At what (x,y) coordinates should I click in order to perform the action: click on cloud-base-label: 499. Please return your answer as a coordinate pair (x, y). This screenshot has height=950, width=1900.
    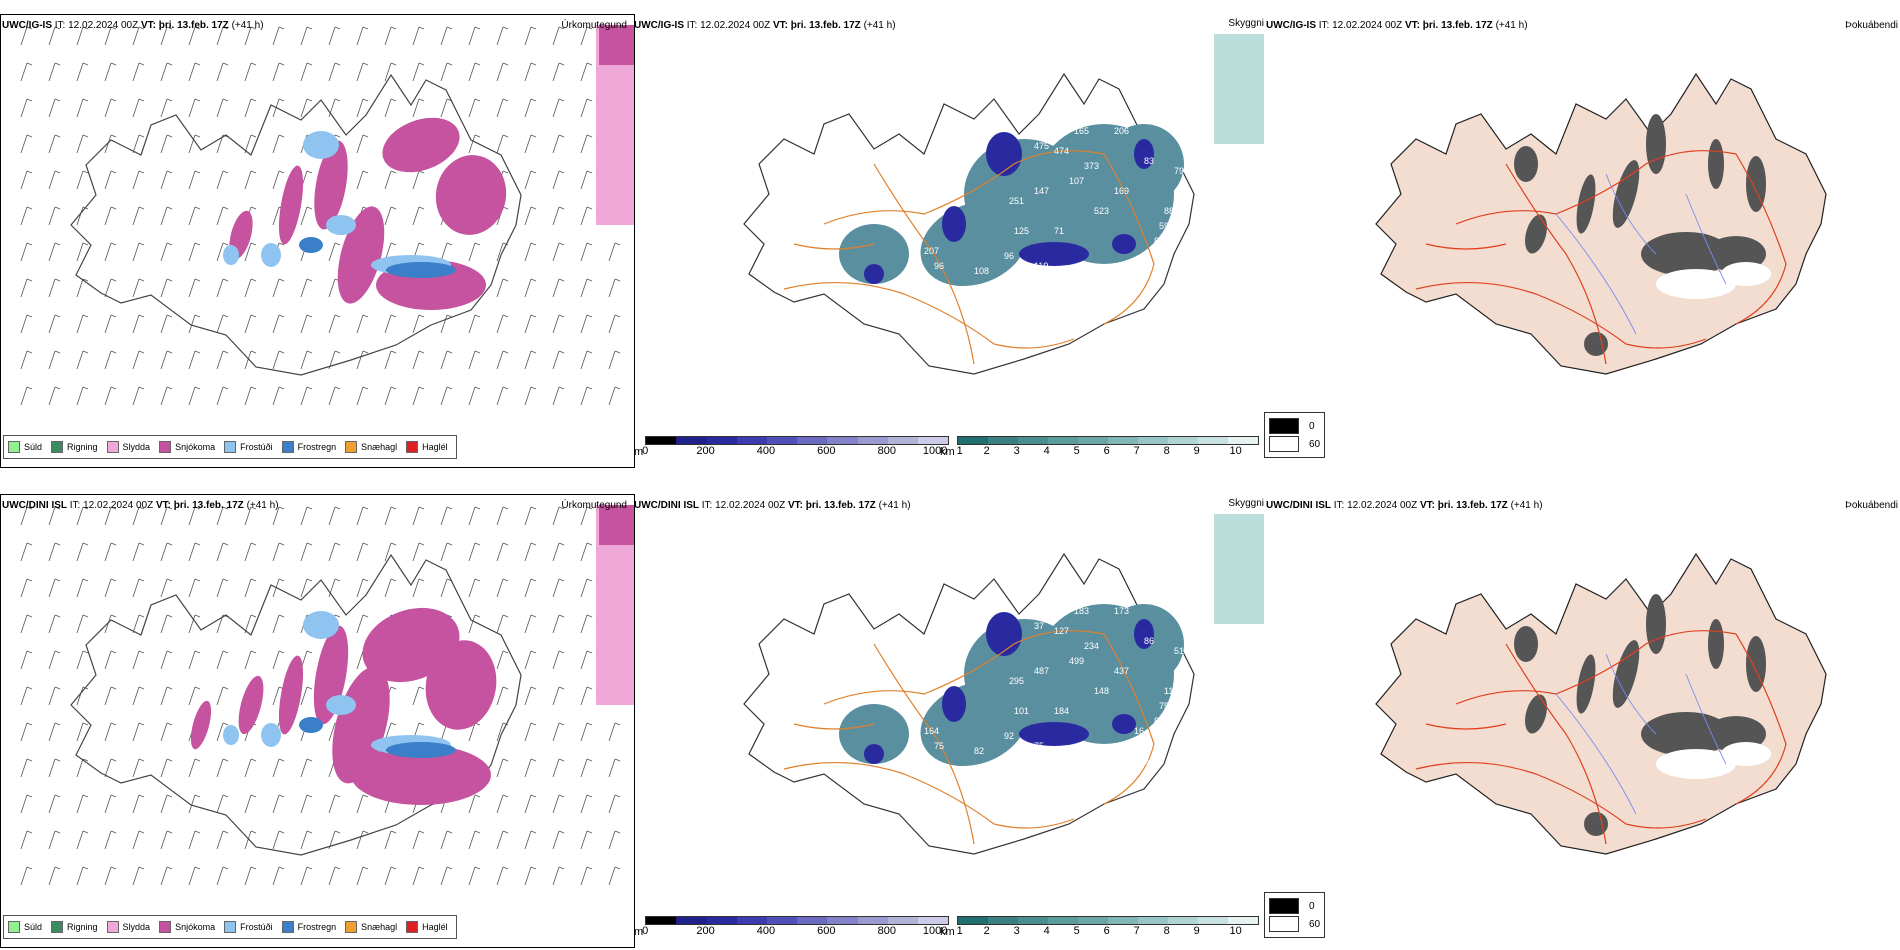
    Looking at the image, I should click on (1076, 661).